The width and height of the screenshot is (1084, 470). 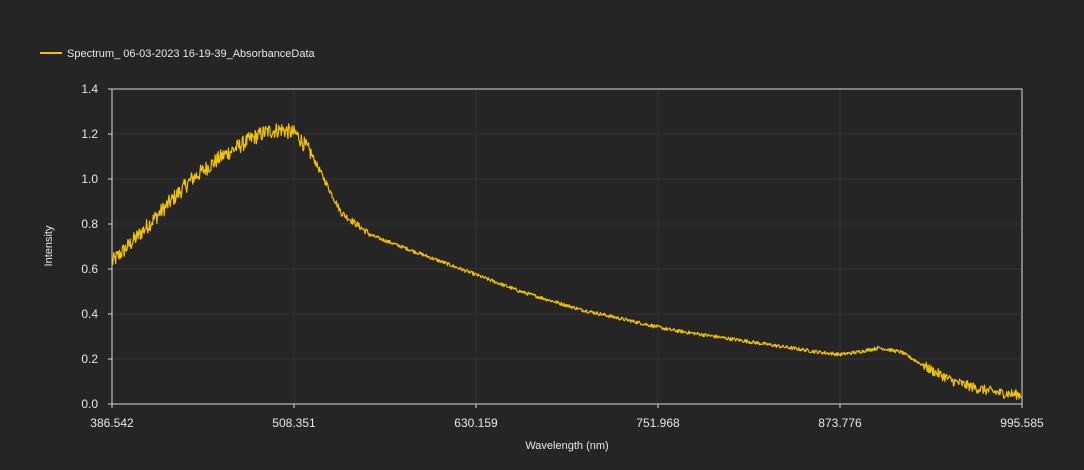 I want to click on y-tick-label: 0.2, so click(x=89, y=359).